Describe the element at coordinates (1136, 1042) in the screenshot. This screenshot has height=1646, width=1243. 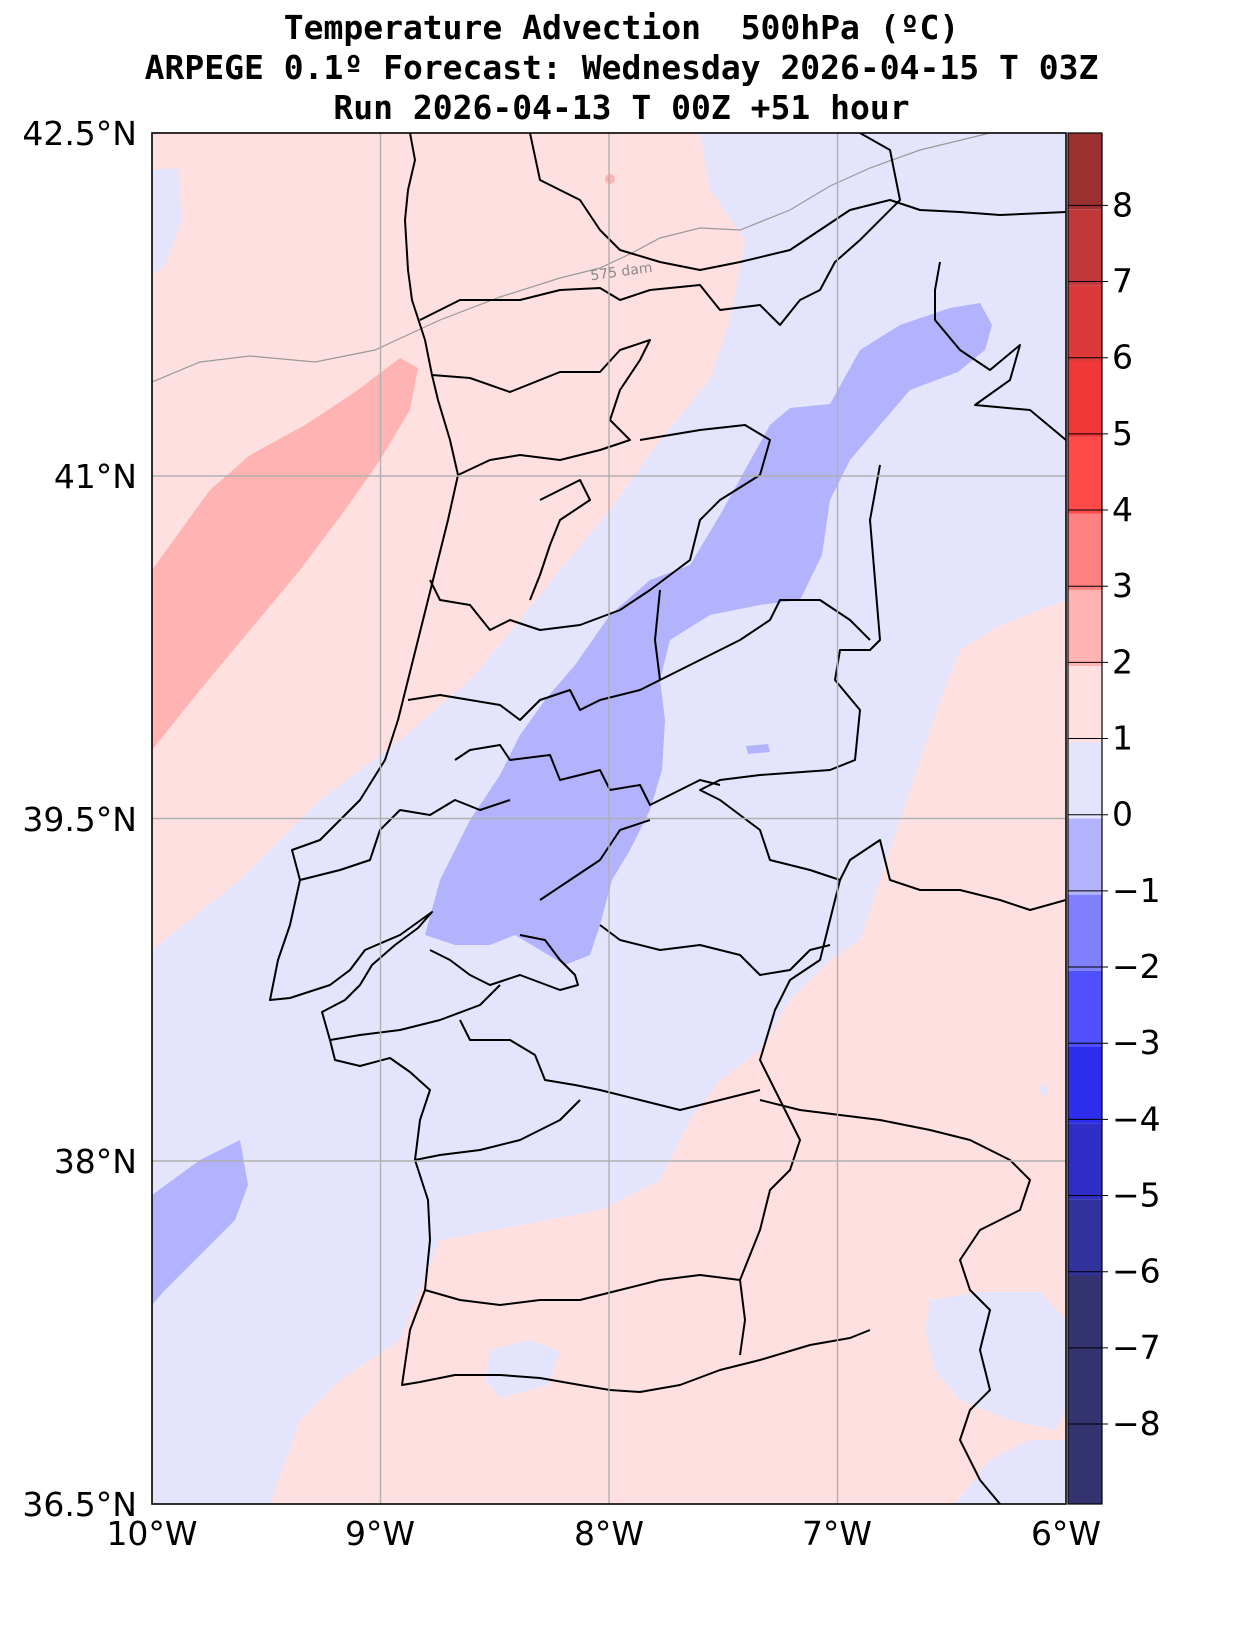
I see `colorbar-tick-label: −3` at that location.